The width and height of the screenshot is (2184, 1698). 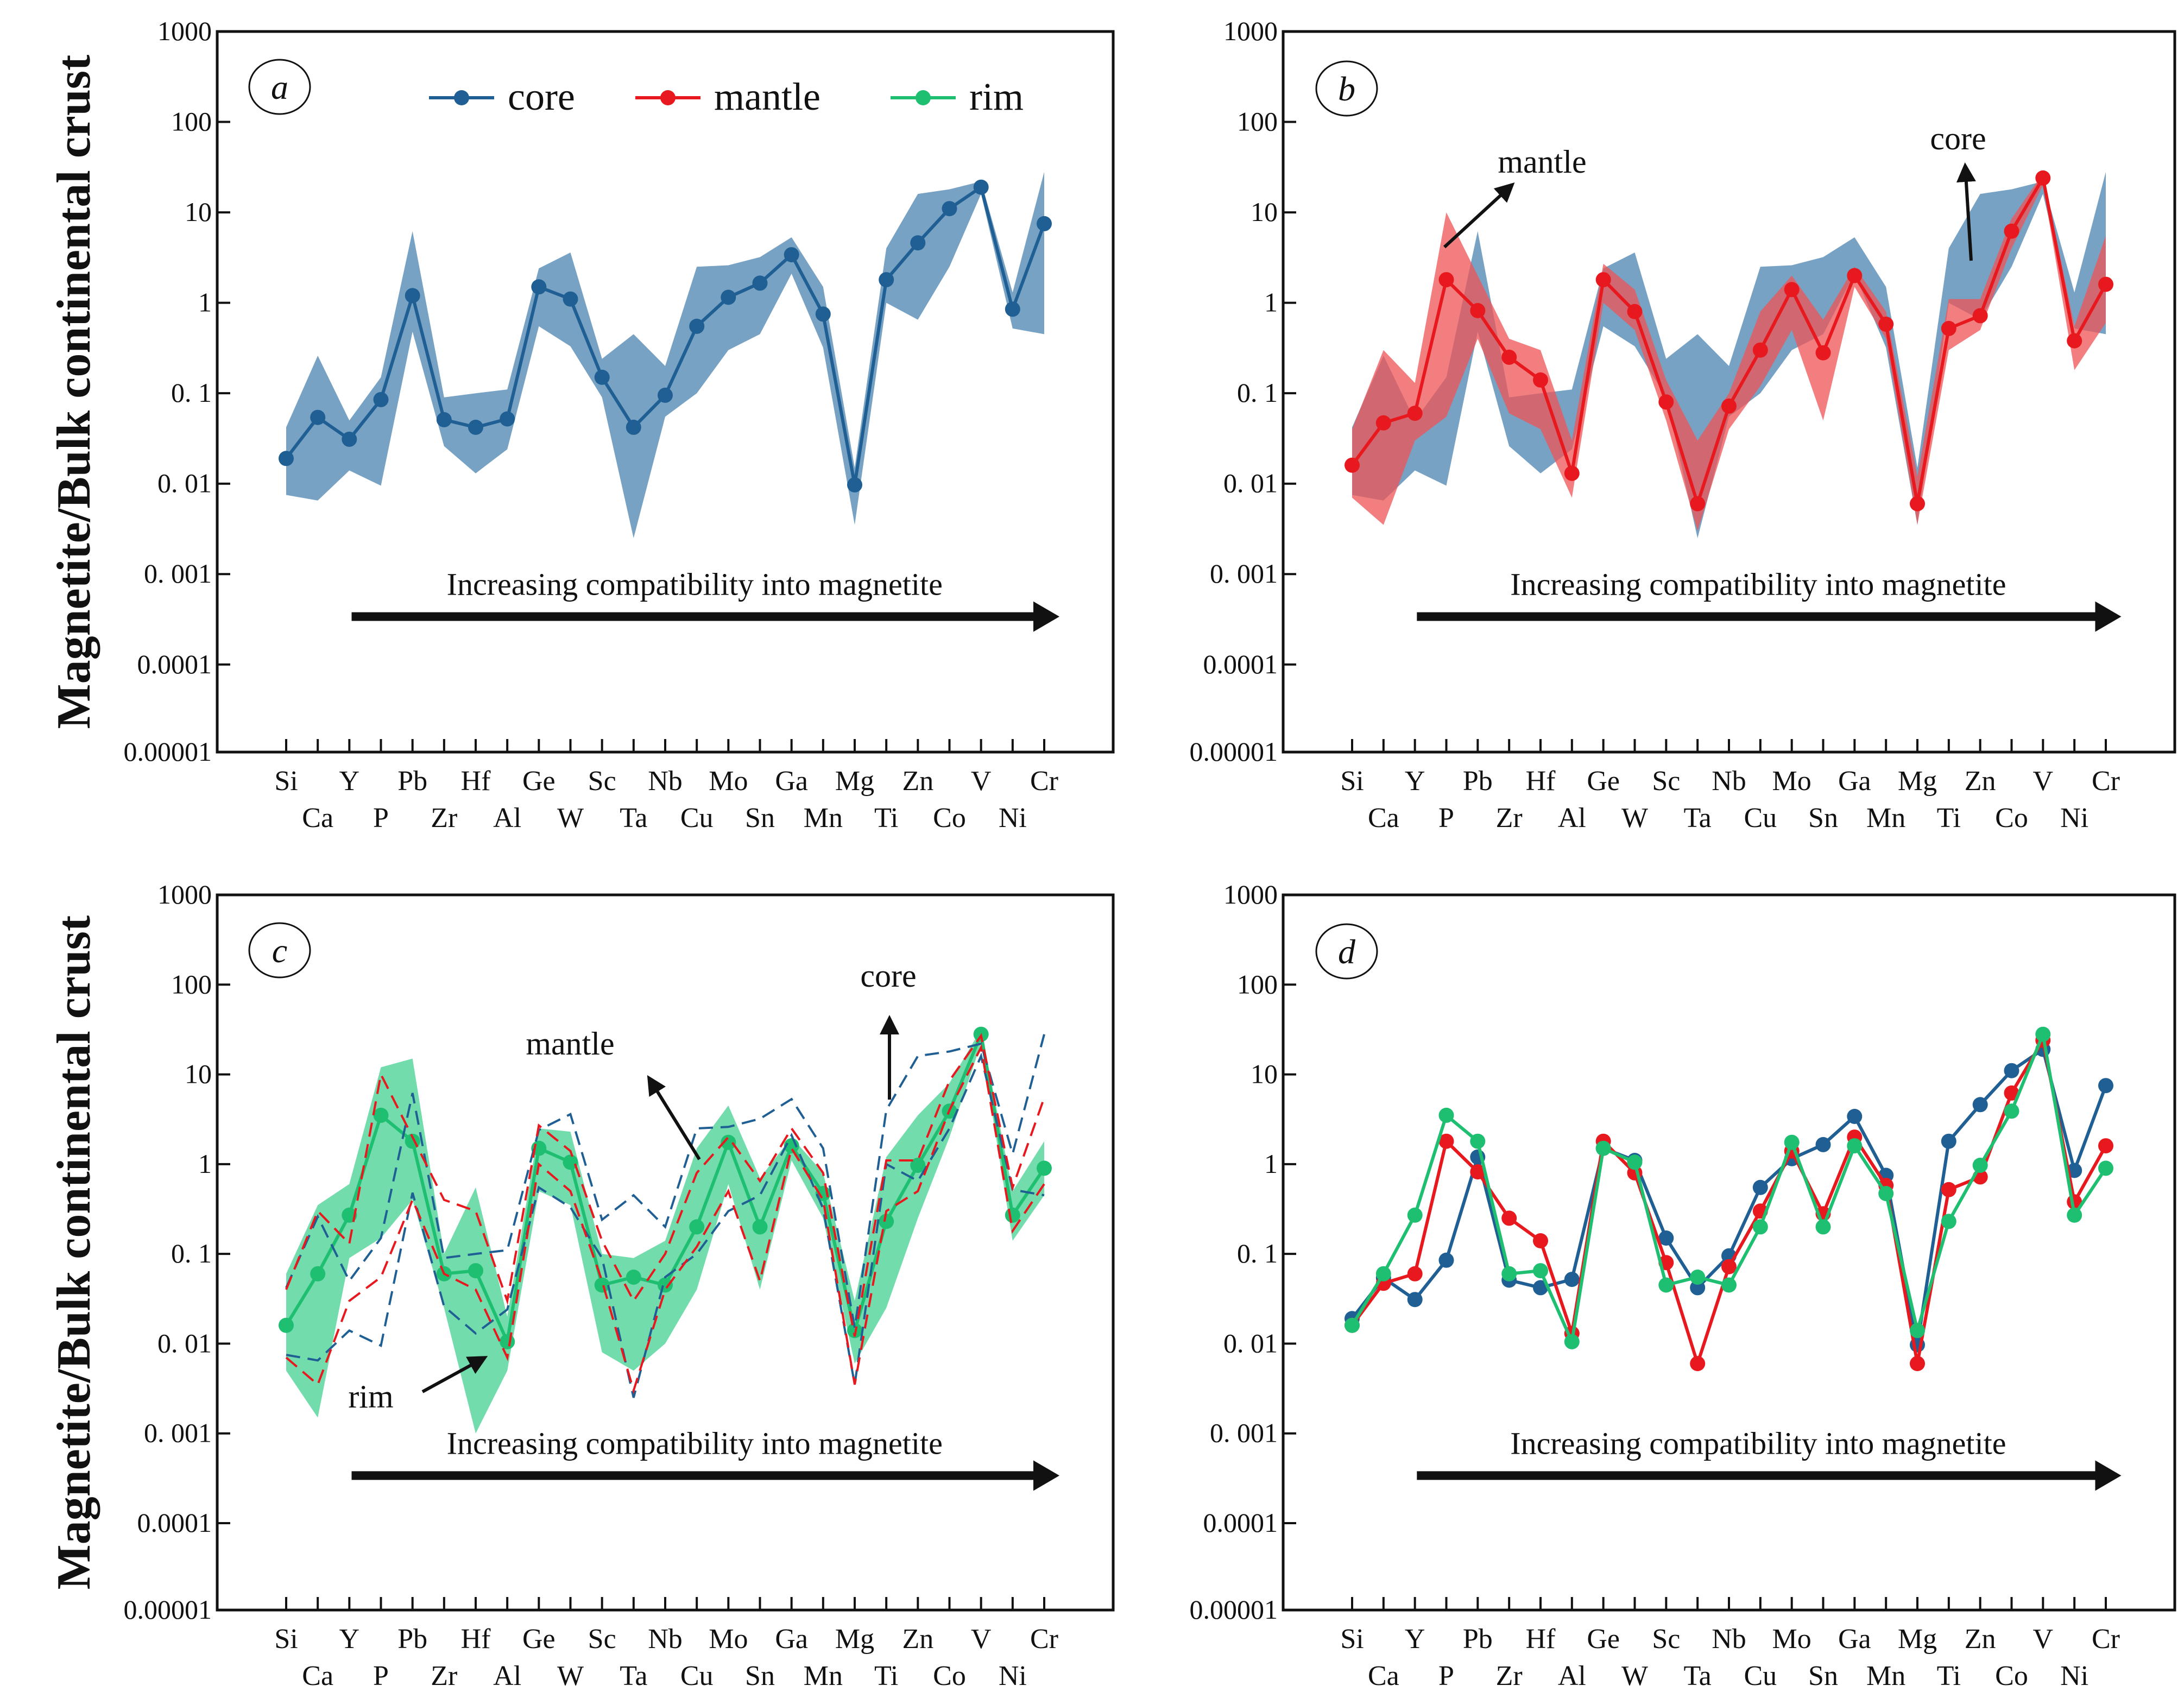 What do you see at coordinates (1603, 781) in the screenshot?
I see `x-tick-label-top: Ge` at bounding box center [1603, 781].